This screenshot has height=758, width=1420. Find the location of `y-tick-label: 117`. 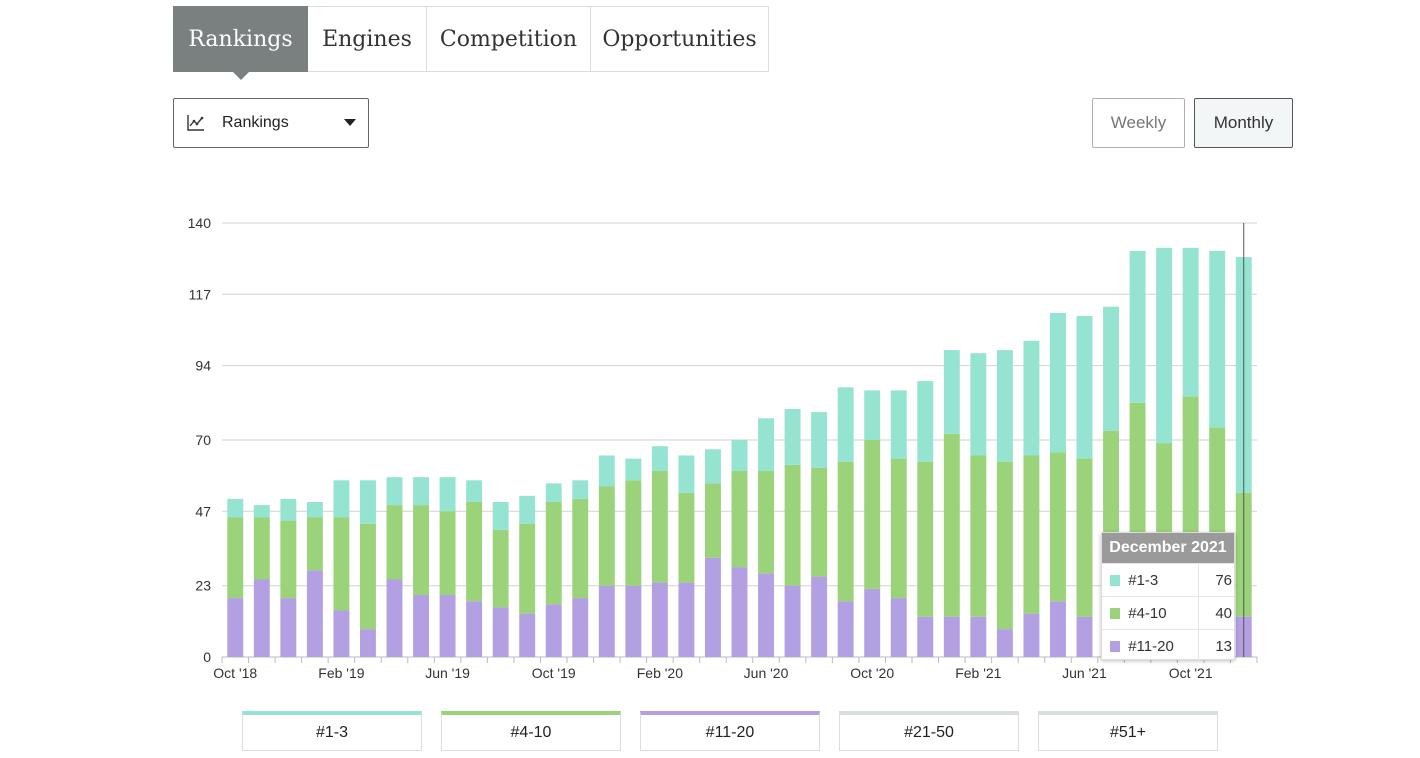

y-tick-label: 117 is located at coordinates (200, 294).